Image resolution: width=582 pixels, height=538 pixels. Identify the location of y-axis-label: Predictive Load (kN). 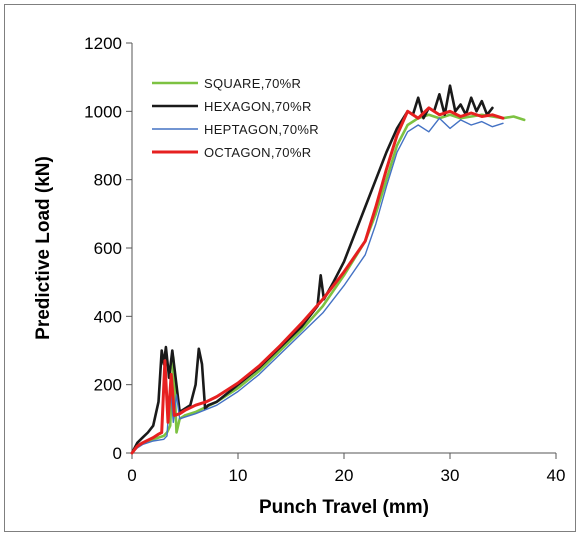
(43, 248).